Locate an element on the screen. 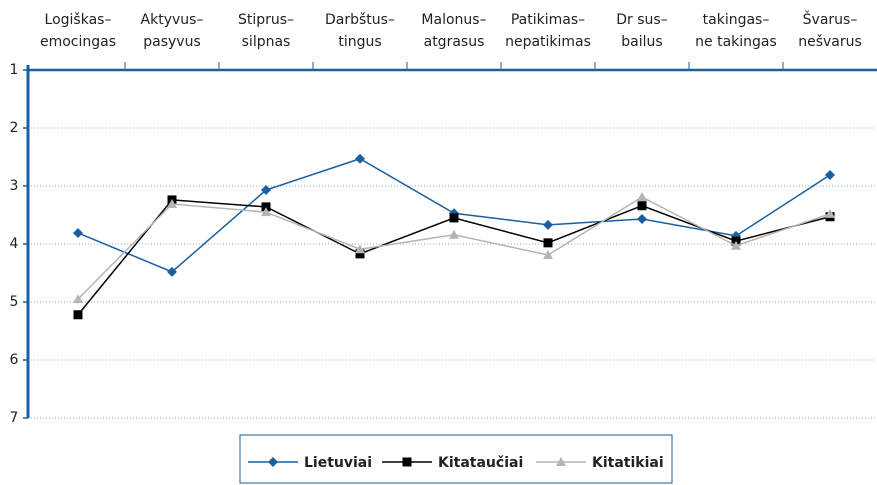 The image size is (877, 485). x-tick-label: emocingas is located at coordinates (78, 42).